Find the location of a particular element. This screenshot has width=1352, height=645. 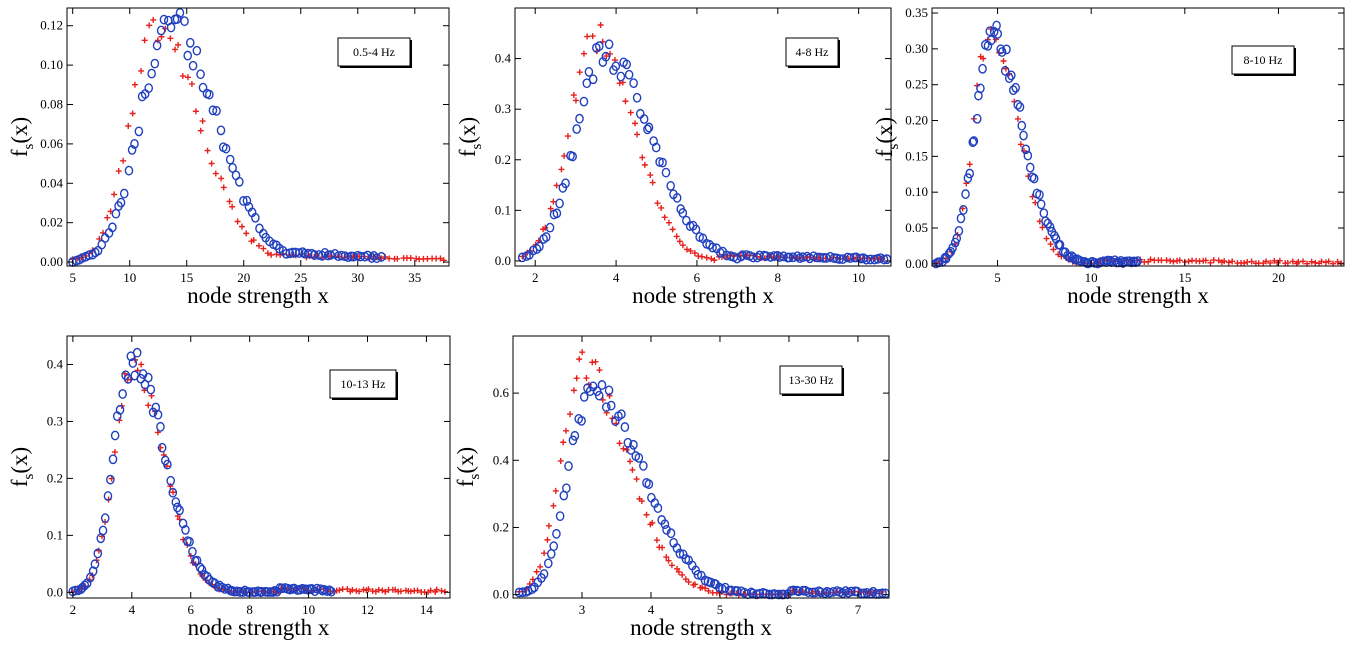

annotation-label: 13-30 Hz is located at coordinates (811, 380).